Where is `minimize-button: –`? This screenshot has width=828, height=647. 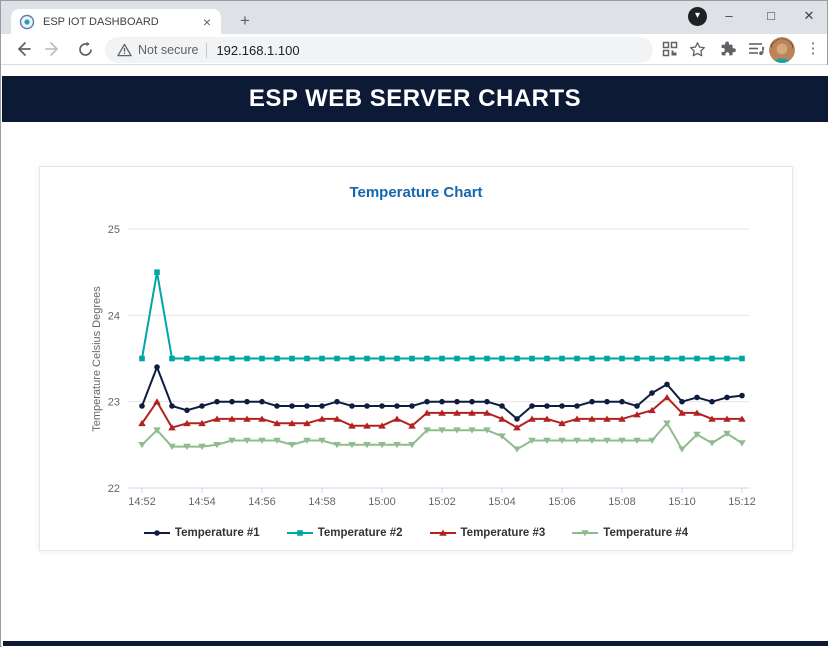 minimize-button: – is located at coordinates (729, 15).